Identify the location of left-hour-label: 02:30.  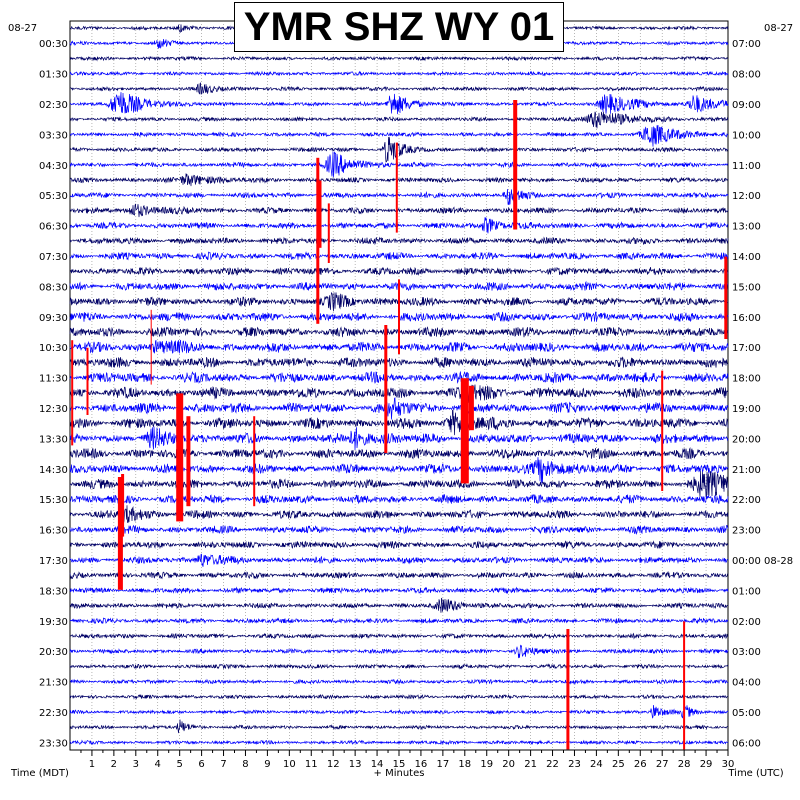
(53, 105).